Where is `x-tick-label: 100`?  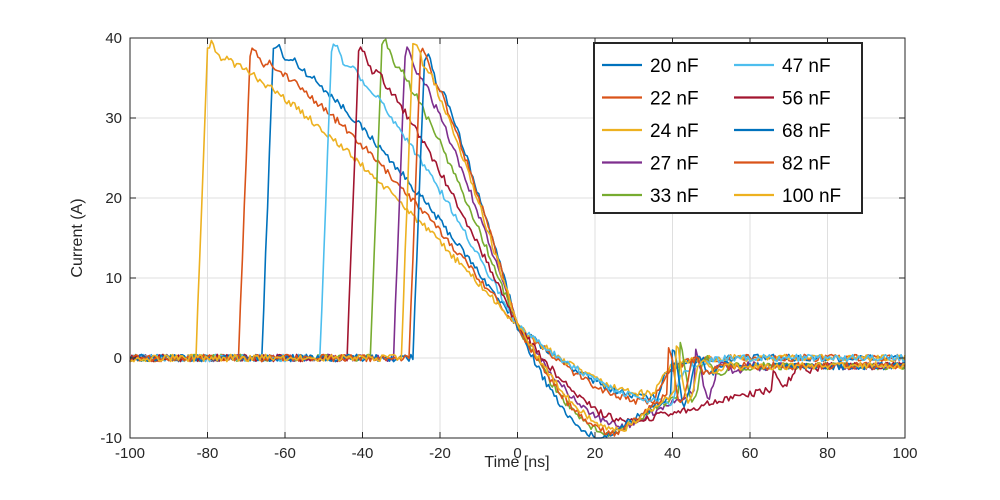 x-tick-label: 100 is located at coordinates (904, 453).